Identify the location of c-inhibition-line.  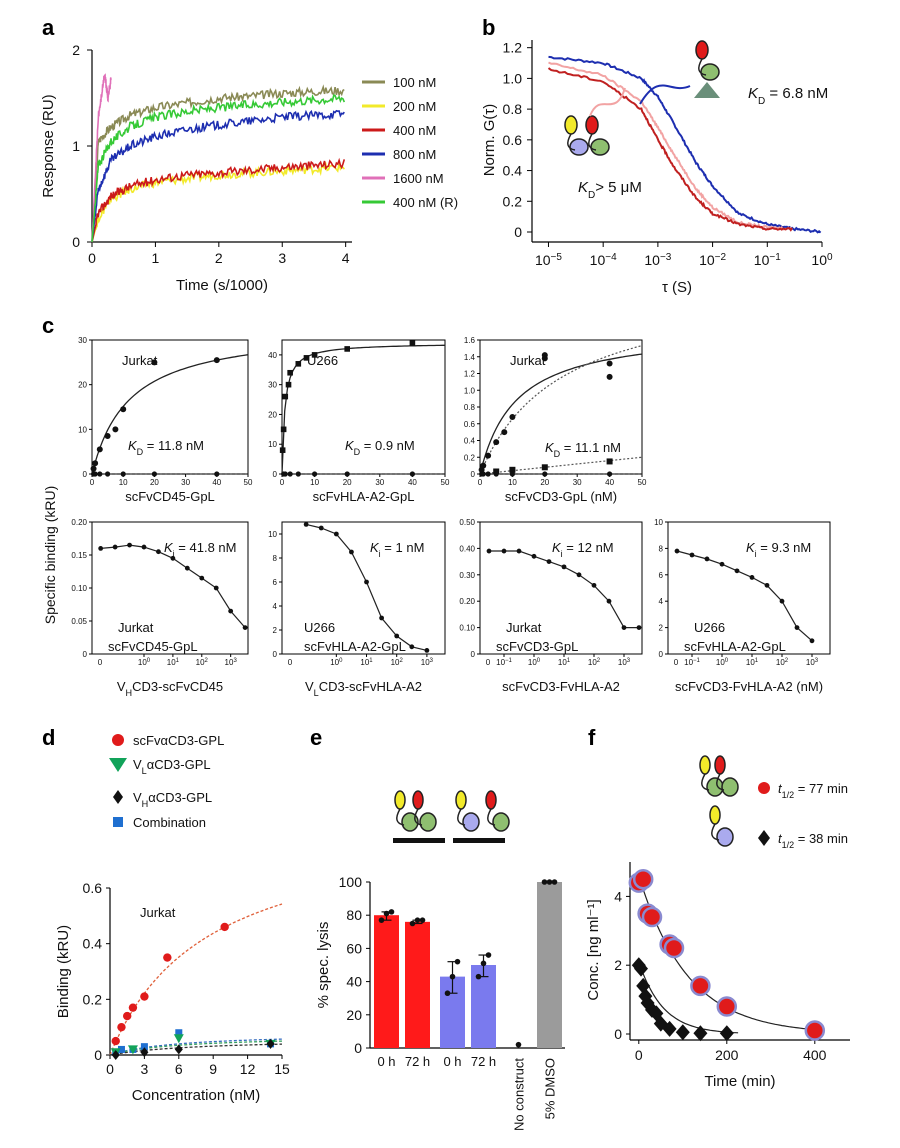
(744, 596).